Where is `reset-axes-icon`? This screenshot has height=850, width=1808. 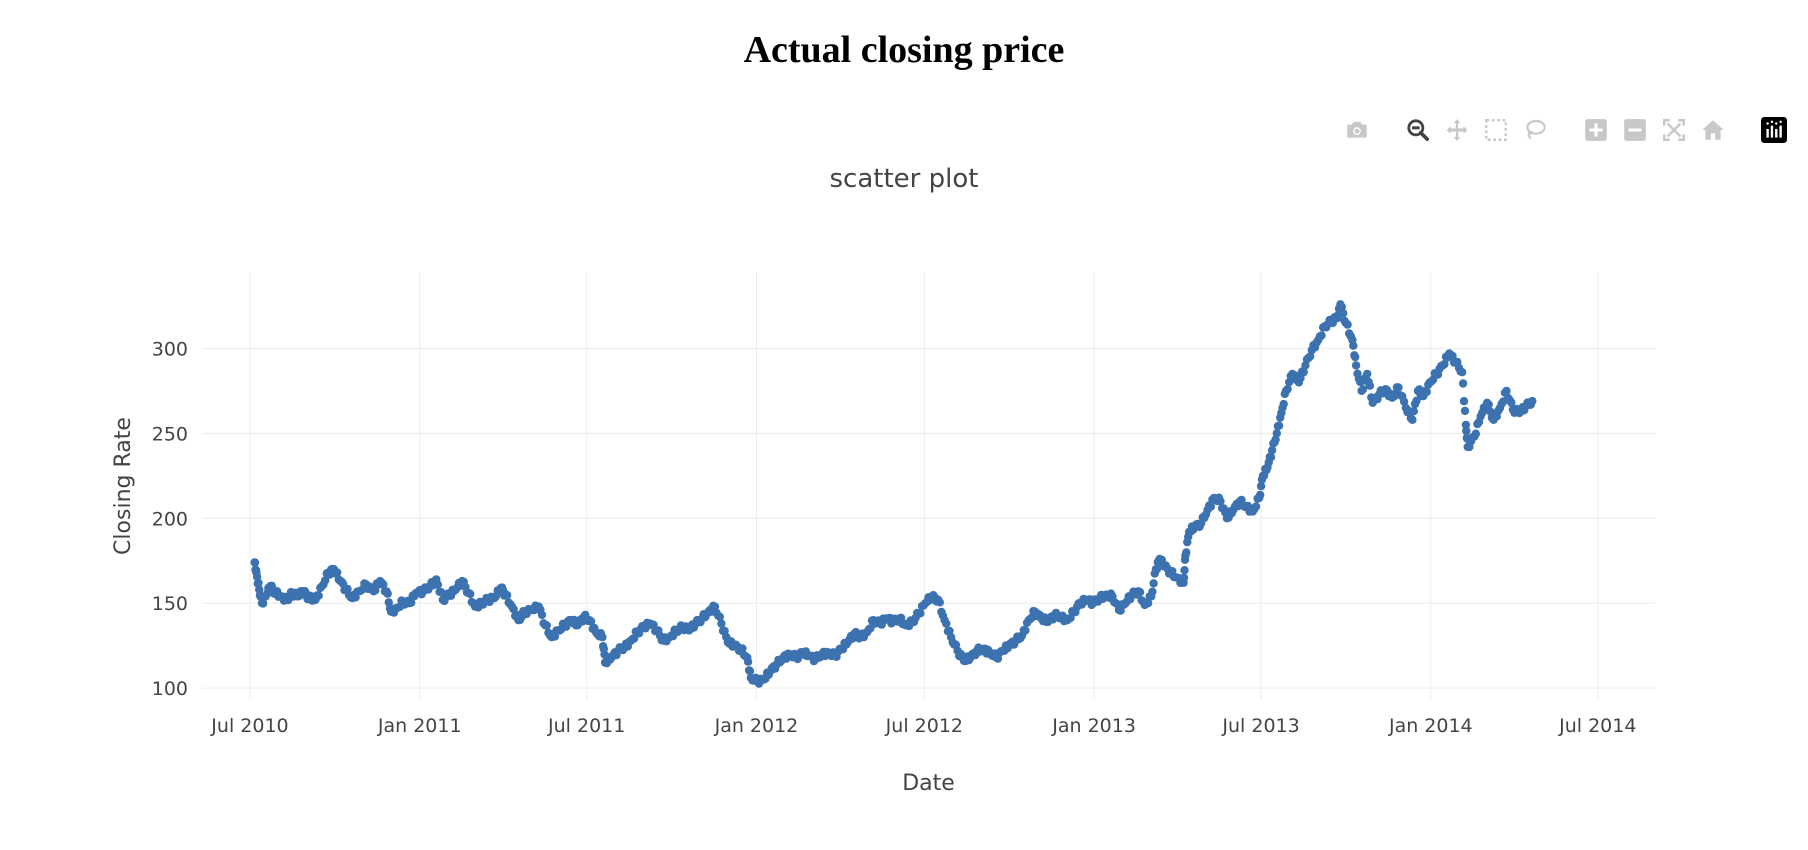
reset-axes-icon is located at coordinates (1712, 130).